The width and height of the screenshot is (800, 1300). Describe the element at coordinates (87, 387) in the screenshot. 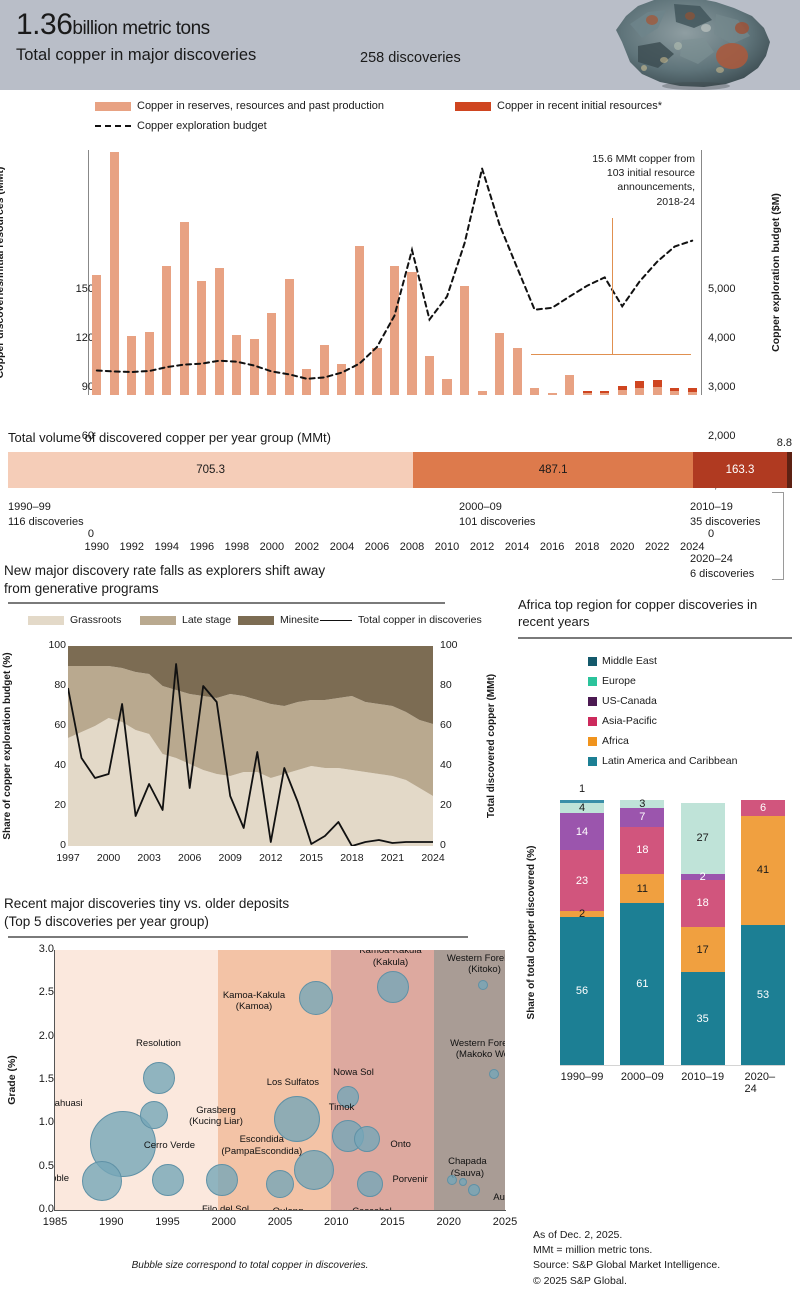

I see `chart1-y-tick: 90` at that location.